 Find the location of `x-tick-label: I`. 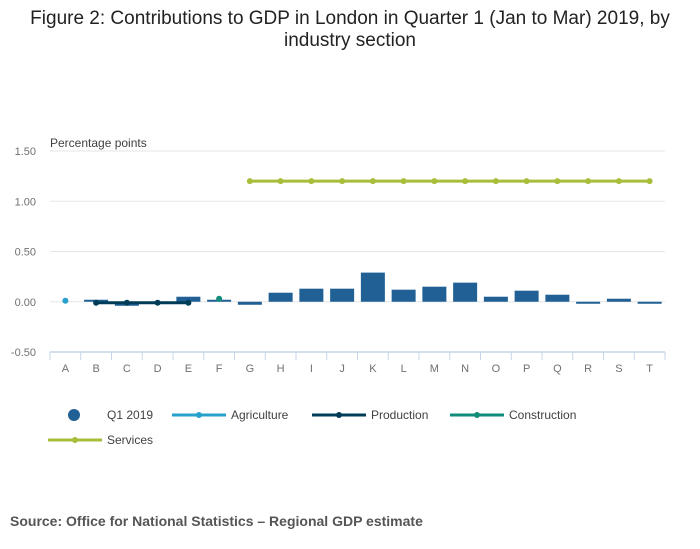

x-tick-label: I is located at coordinates (311, 369).